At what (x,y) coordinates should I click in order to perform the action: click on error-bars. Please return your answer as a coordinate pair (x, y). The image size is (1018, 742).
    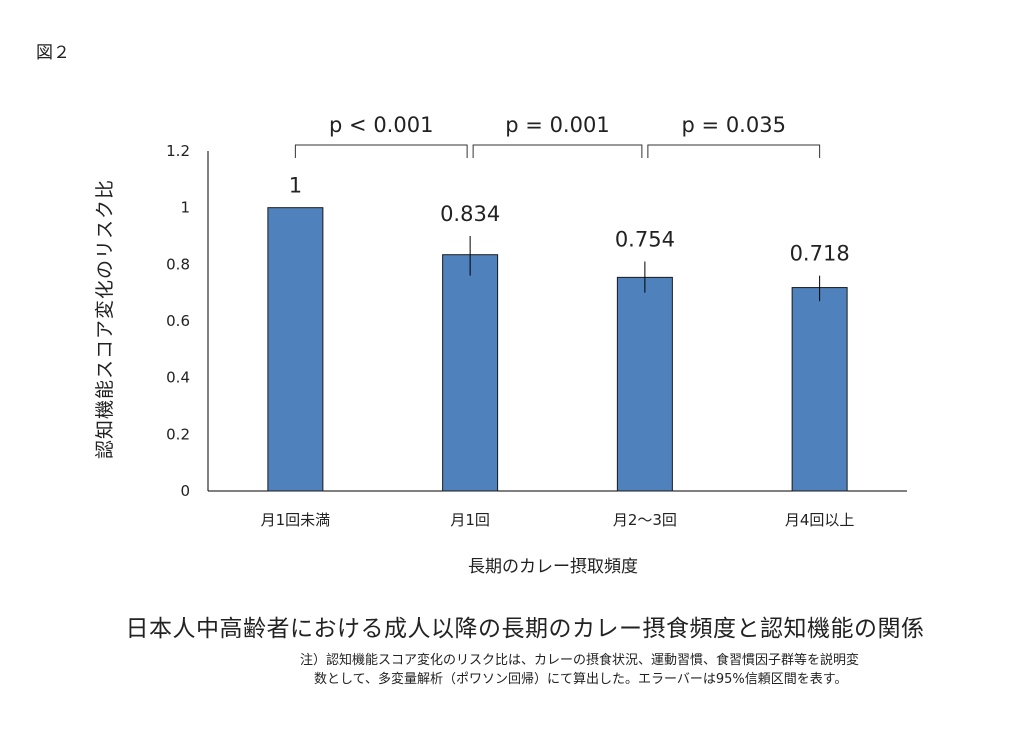
    Looking at the image, I should click on (645, 269).